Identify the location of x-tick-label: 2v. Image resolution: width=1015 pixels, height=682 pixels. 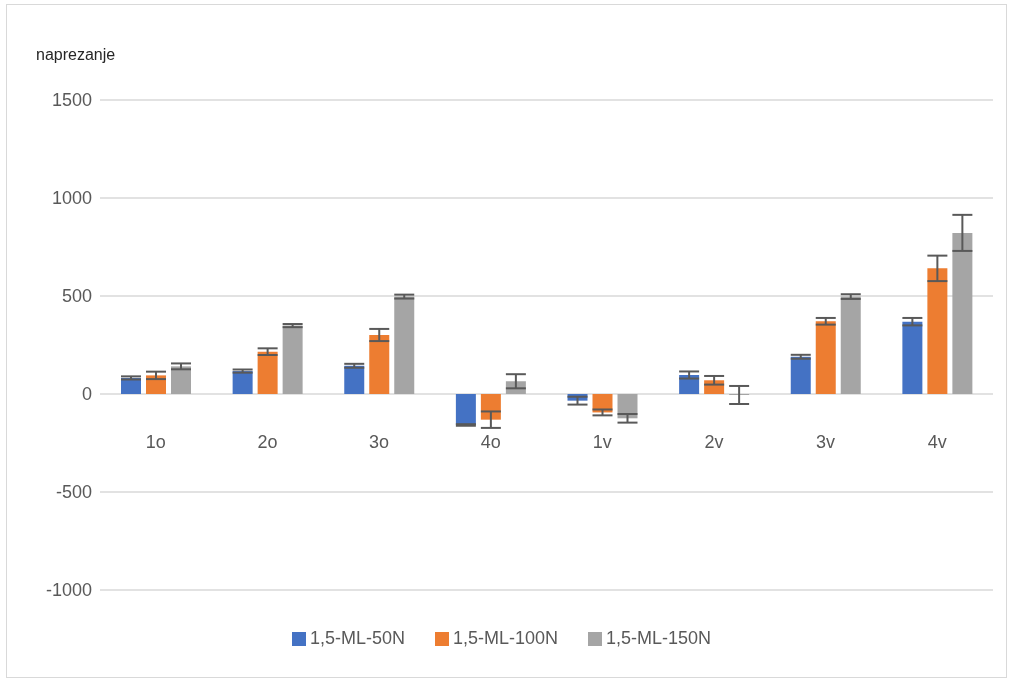
(714, 442).